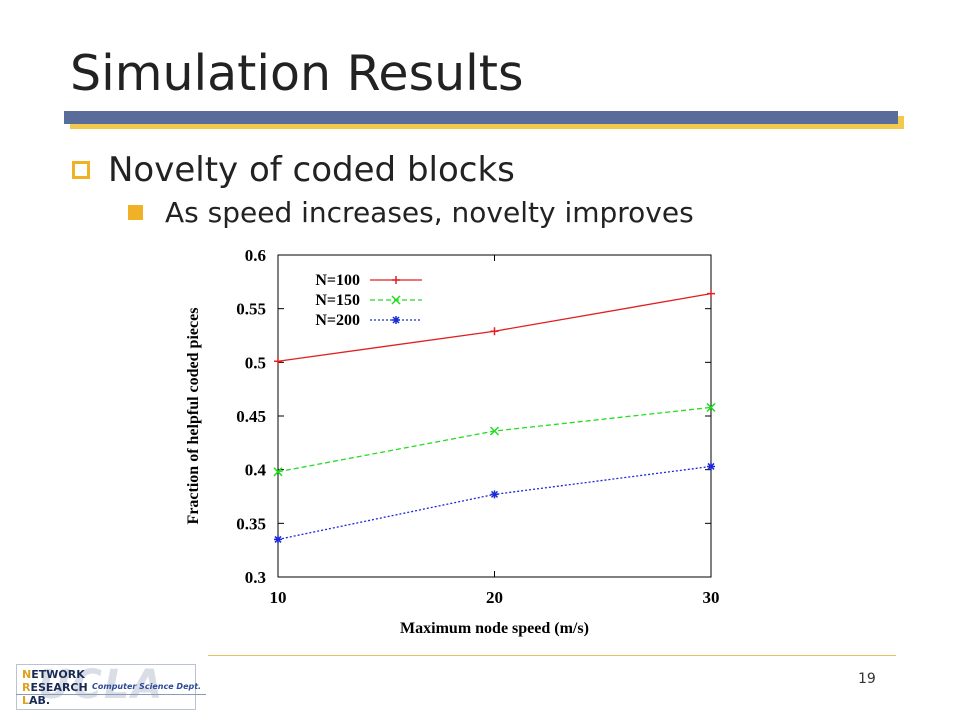  Describe the element at coordinates (135, 212) in the screenshot. I see `filled-square-bullet-icon` at that location.